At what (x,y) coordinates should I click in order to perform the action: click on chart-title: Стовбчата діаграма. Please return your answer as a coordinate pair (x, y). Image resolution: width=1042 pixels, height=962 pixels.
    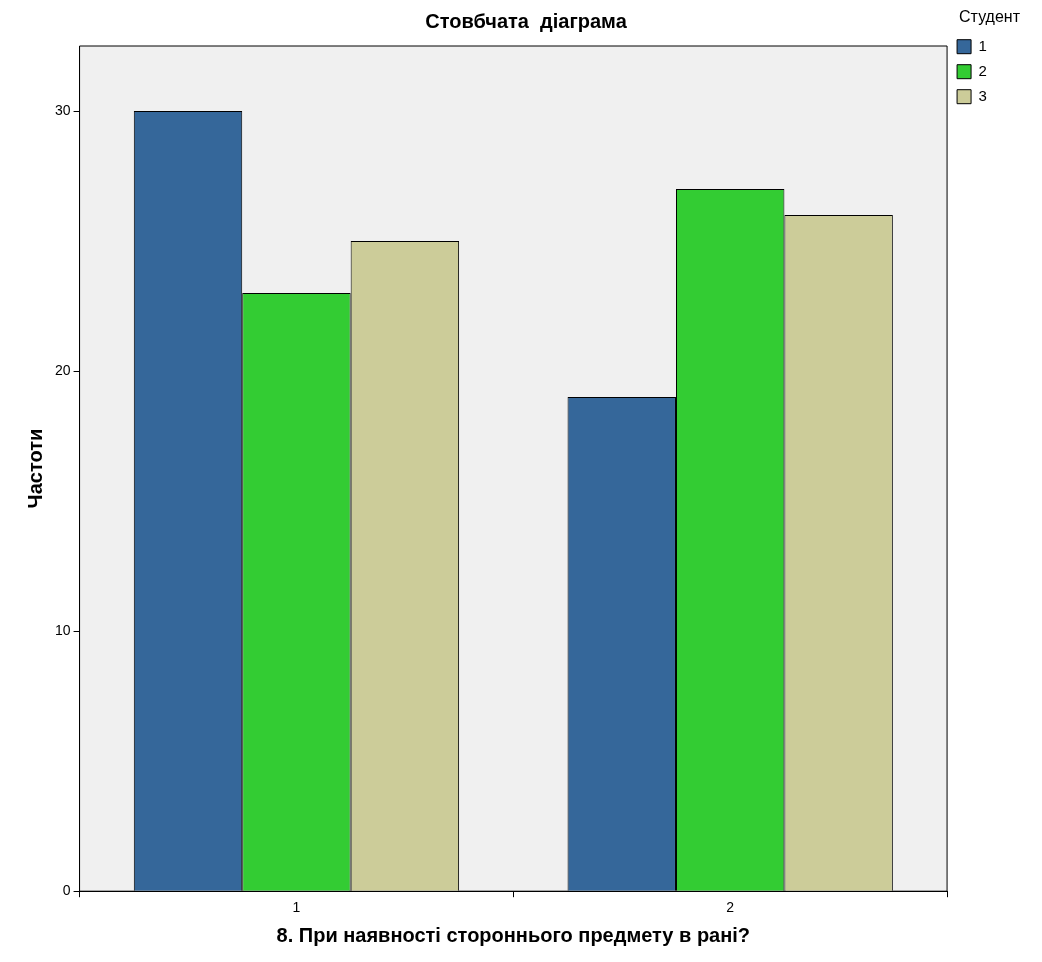
    Looking at the image, I should click on (526, 20).